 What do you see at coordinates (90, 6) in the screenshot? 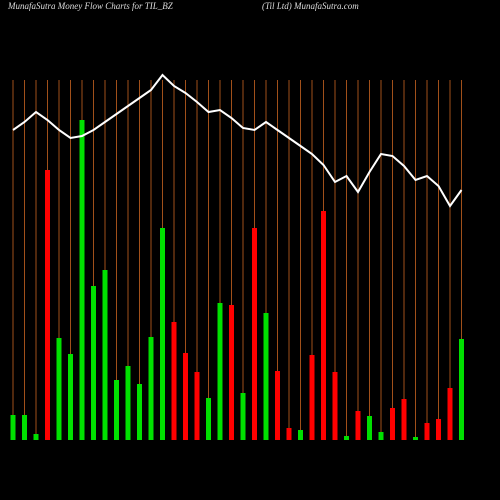
I see `chart-title: MunafaSutra Money Flow Charts for TIL_BZ` at bounding box center [90, 6].